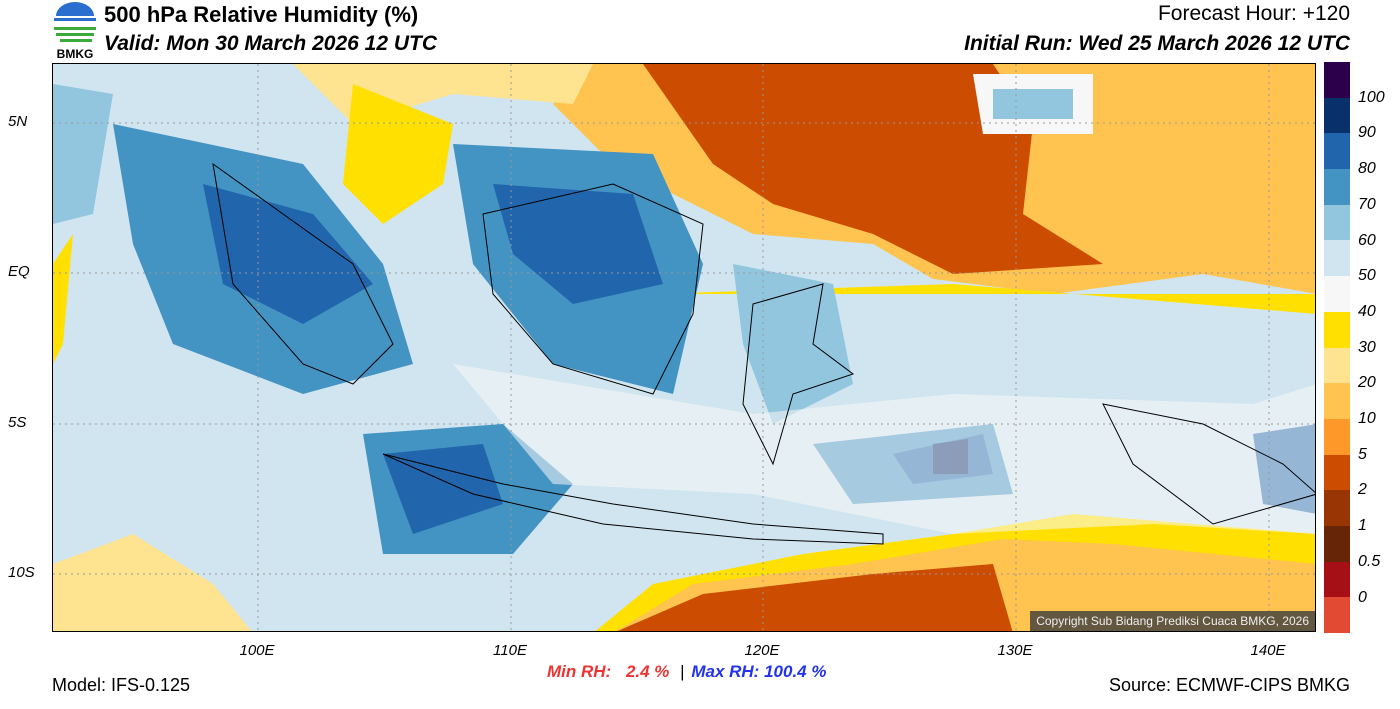 This screenshot has height=709, width=1400. I want to click on lon-label-140e: 140E, so click(1268, 650).